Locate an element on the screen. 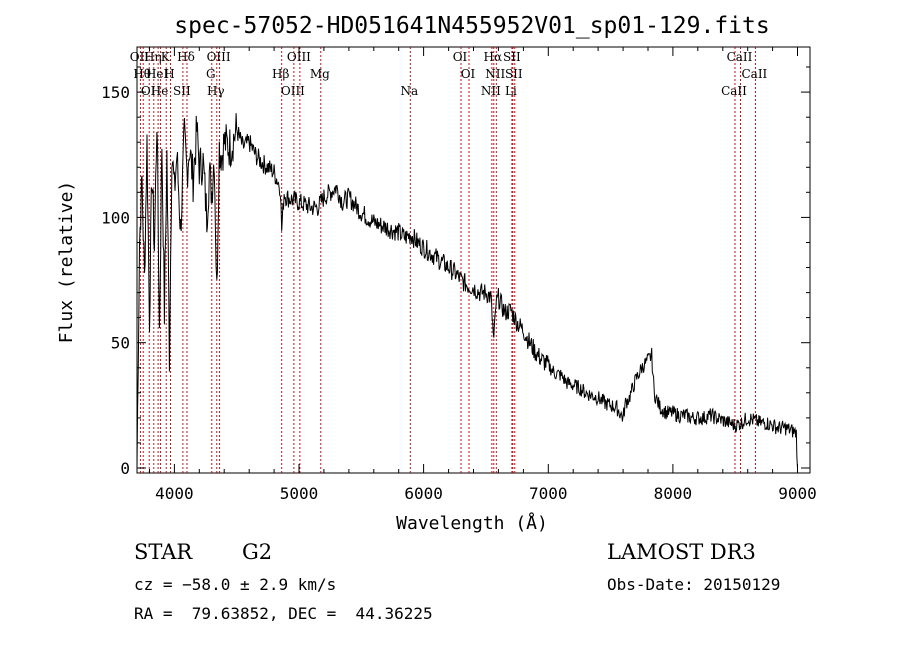 The width and height of the screenshot is (900, 649). spectral-line-label: Hθ is located at coordinates (142, 74).